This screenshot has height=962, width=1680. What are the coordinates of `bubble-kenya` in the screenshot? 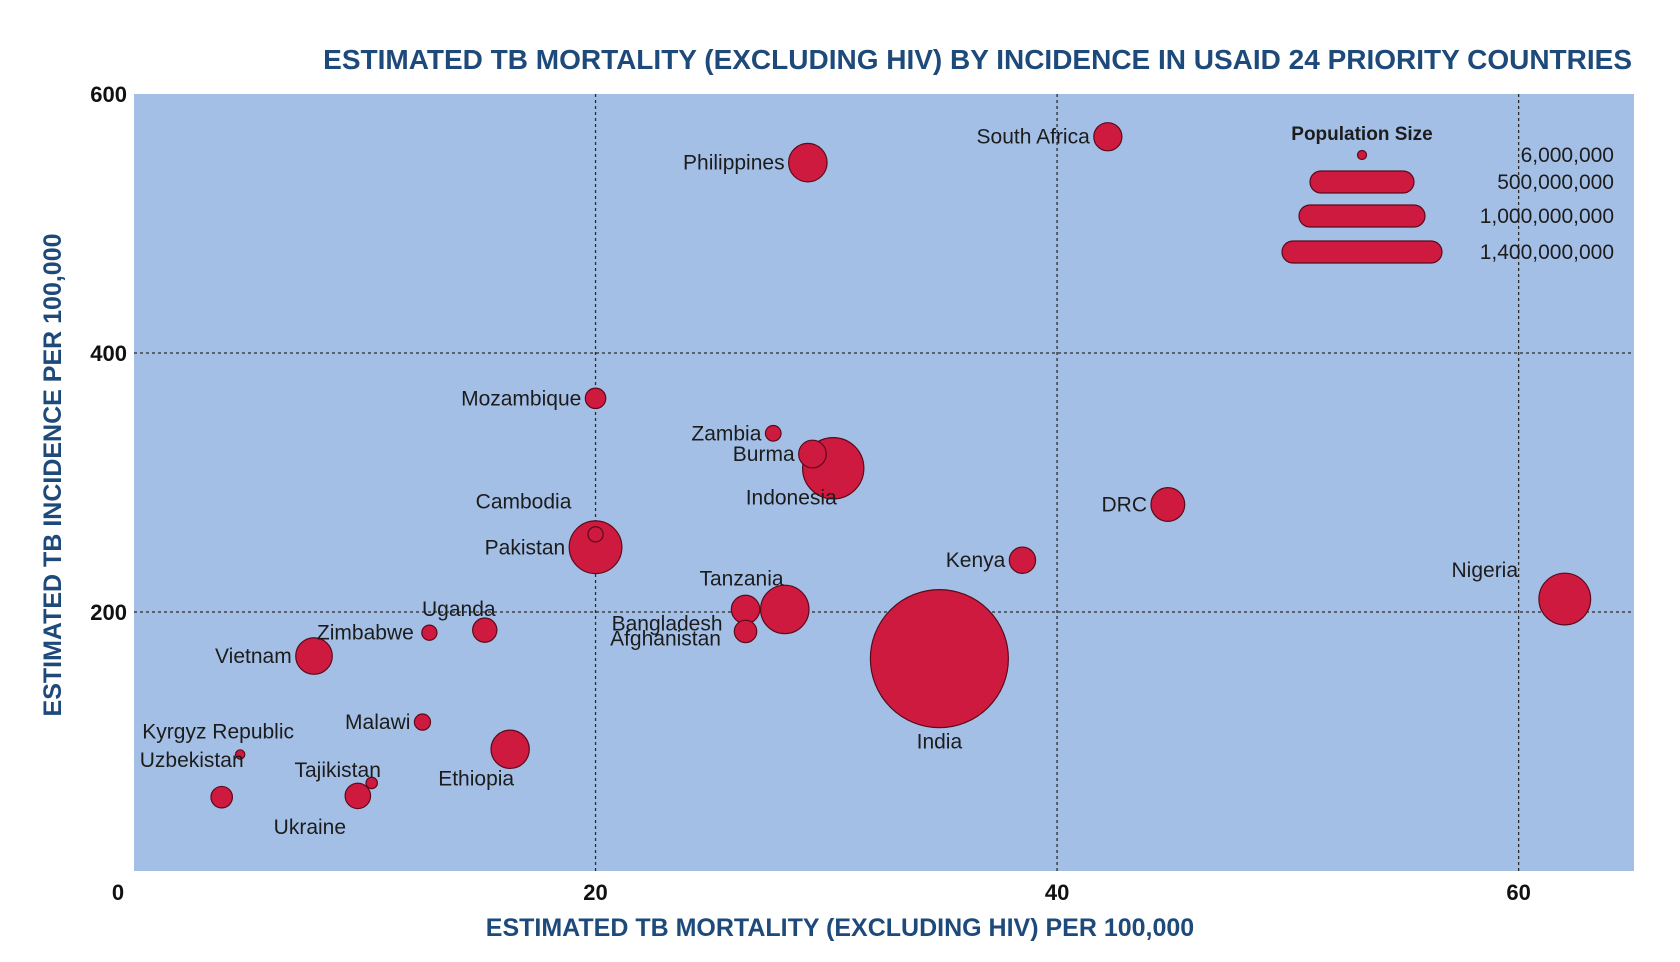 It's located at (1022, 560).